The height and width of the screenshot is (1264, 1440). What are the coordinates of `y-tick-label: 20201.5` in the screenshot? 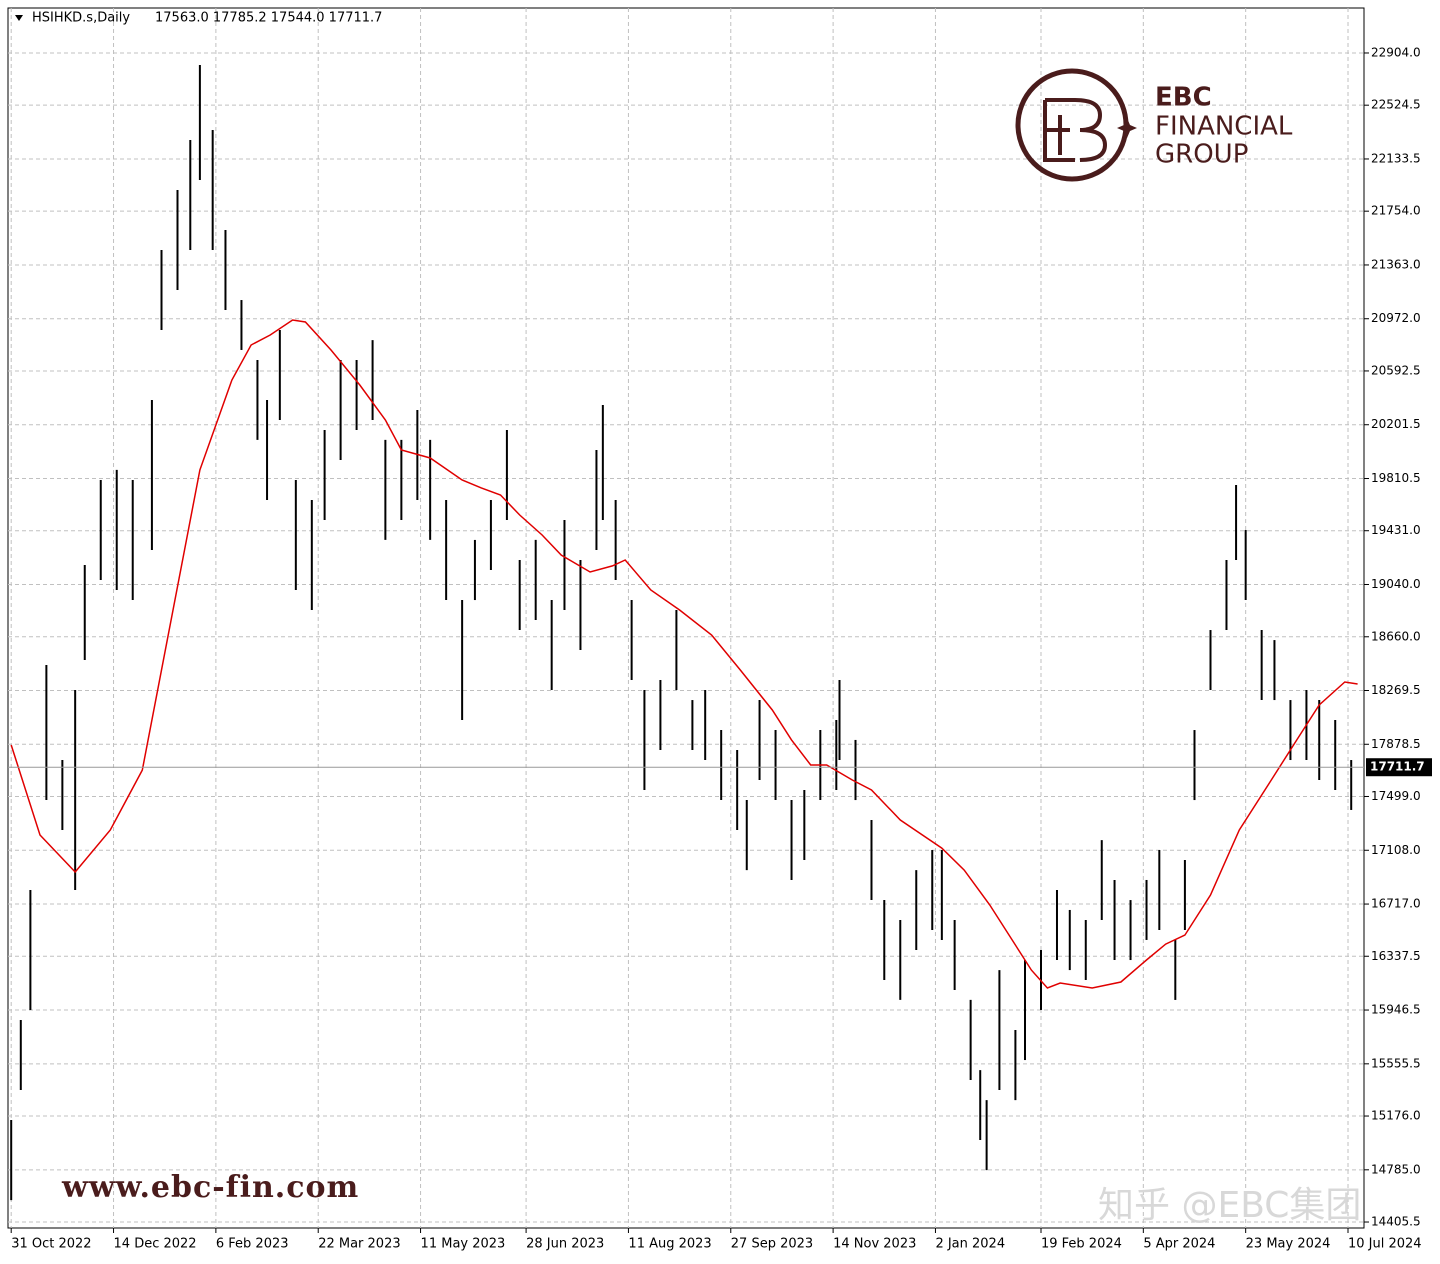 It's located at (1396, 424).